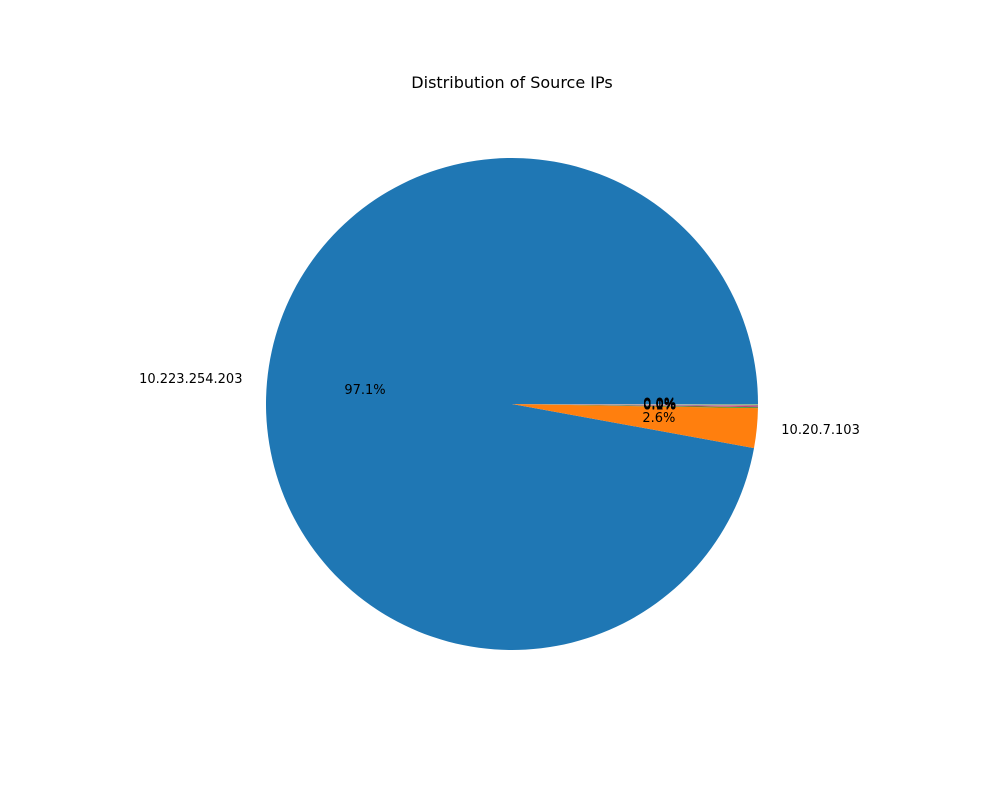 The width and height of the screenshot is (1000, 800). Describe the element at coordinates (820, 430) in the screenshot. I see `slice-label-1: 10.20.7.103` at that location.